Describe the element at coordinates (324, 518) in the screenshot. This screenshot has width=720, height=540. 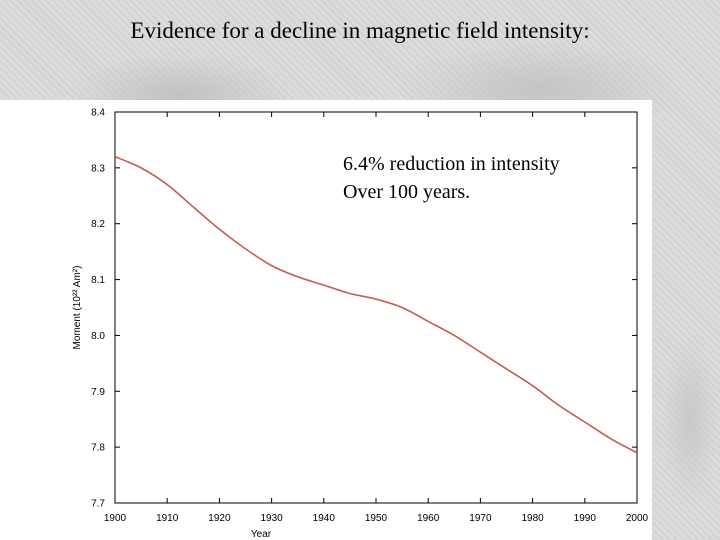
I see `x-tick-label: 1940` at that location.